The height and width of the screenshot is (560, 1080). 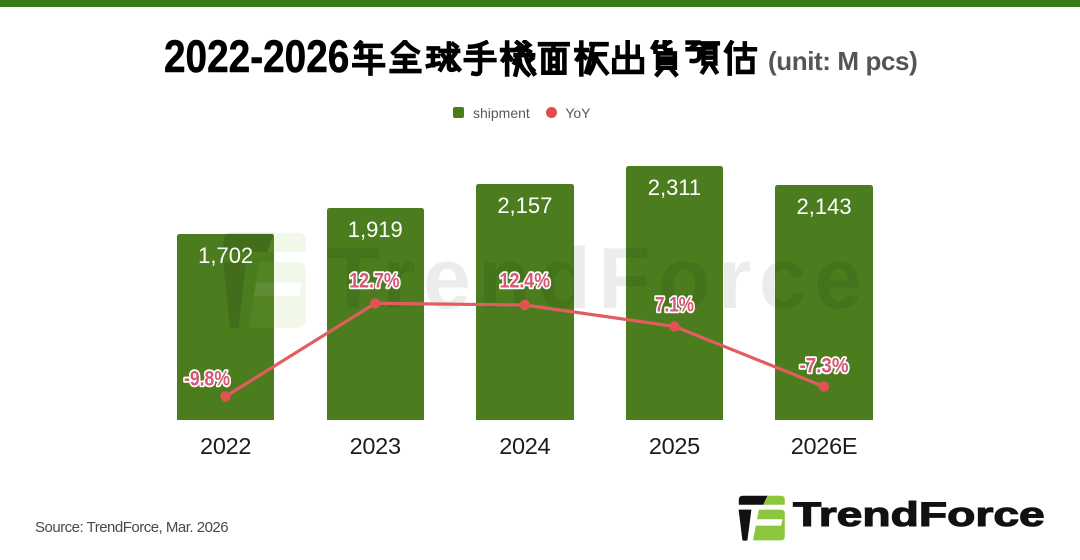 I want to click on svg-text: -7.3%, so click(x=824, y=366).